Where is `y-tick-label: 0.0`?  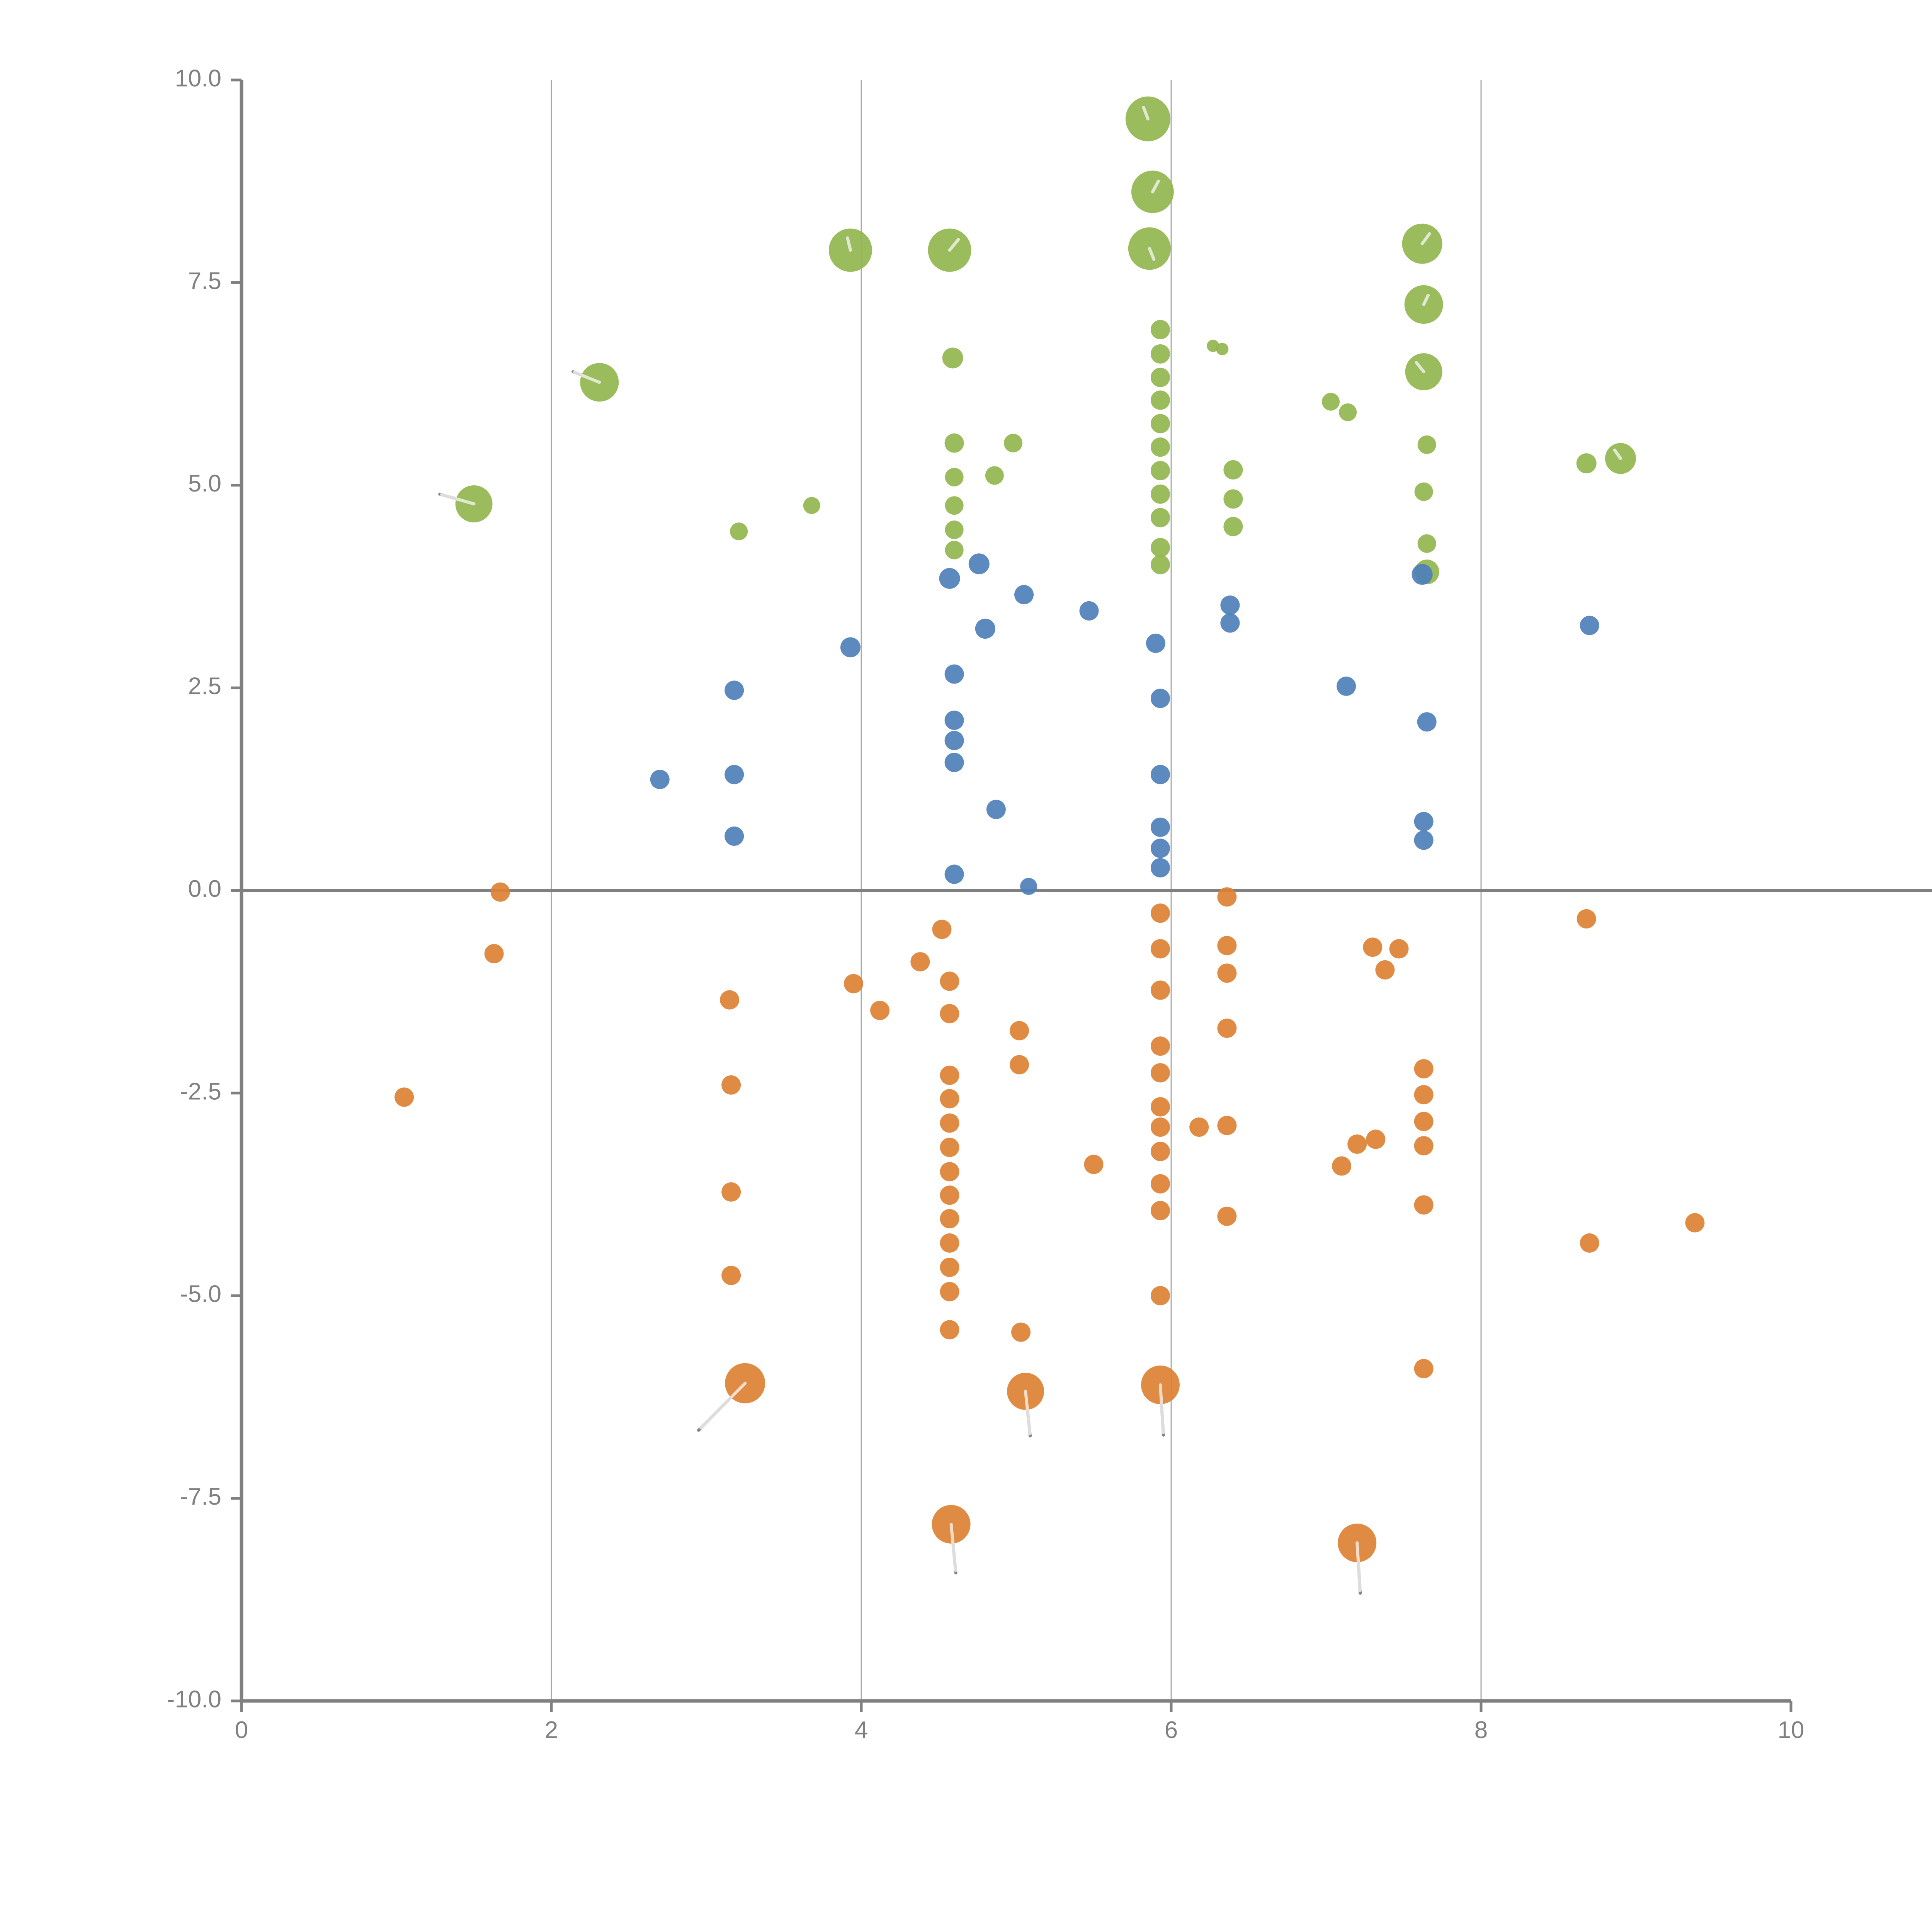 y-tick-label: 0.0 is located at coordinates (205, 889).